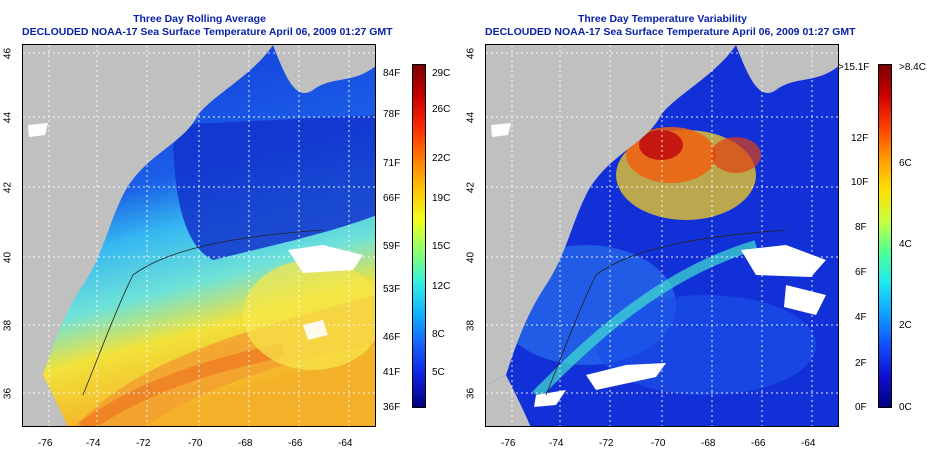  I want to click on left-cb-c-0: 29C, so click(441, 73).